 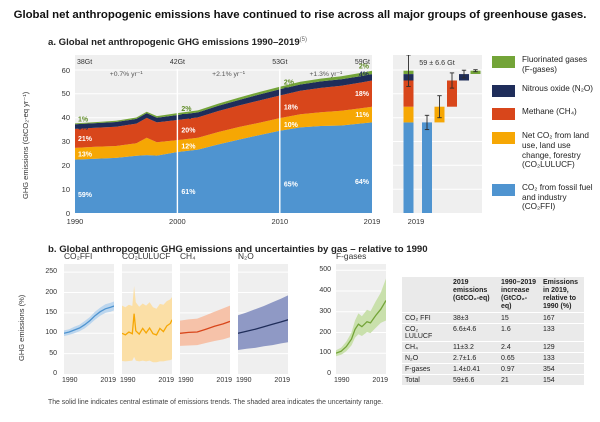 I want to click on table-header-cell: 2019 emissions (GtCO₂-eq), so click(x=474, y=295).